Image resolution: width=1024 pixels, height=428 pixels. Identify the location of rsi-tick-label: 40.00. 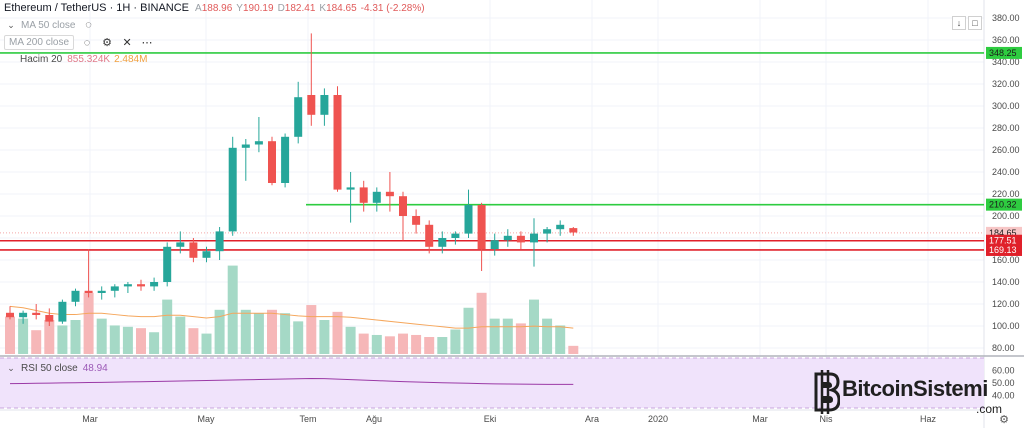
(1003, 396).